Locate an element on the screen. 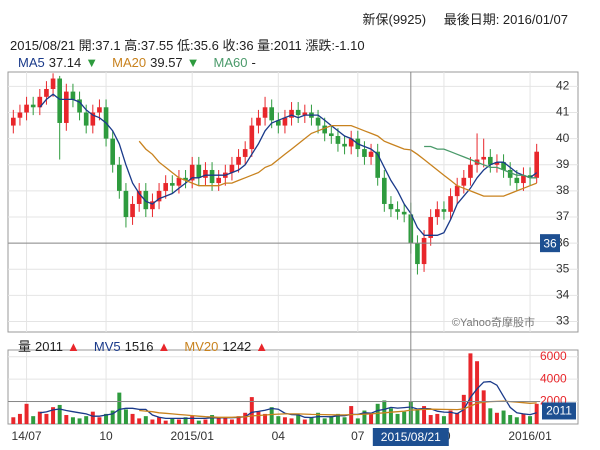  stock-name: 新保(9925) is located at coordinates (394, 19).